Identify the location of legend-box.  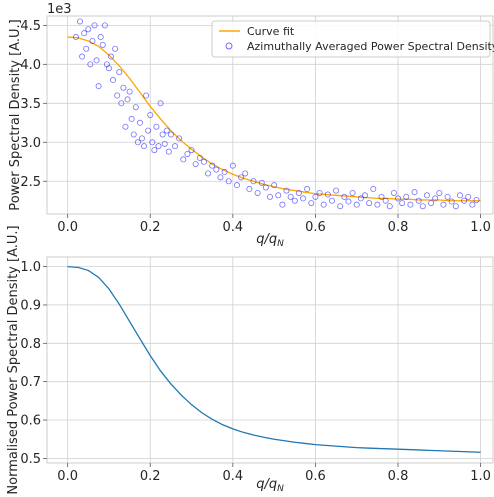
(351, 39).